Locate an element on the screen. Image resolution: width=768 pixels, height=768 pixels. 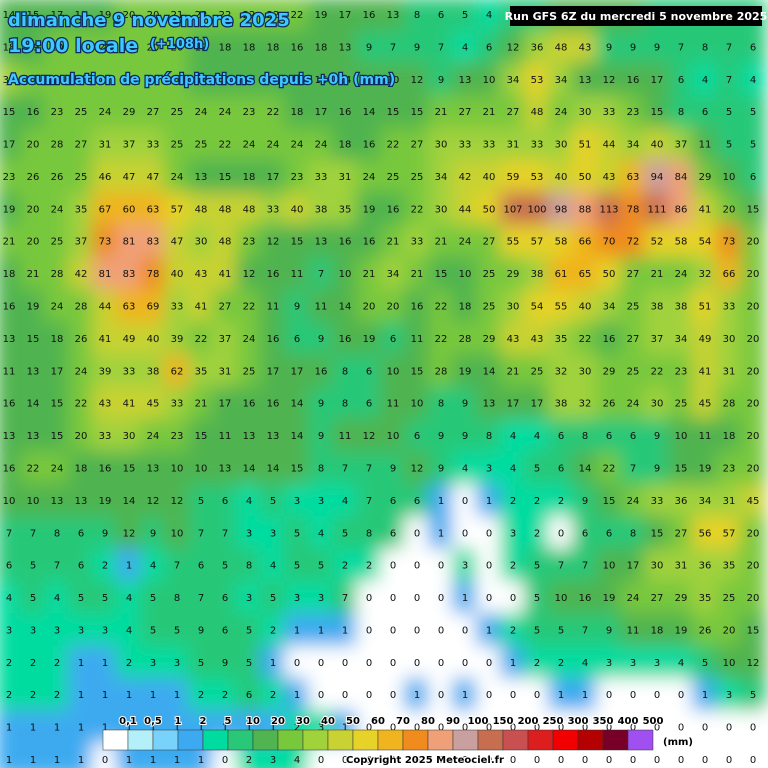
grid-value: 48 is located at coordinates (249, 209).